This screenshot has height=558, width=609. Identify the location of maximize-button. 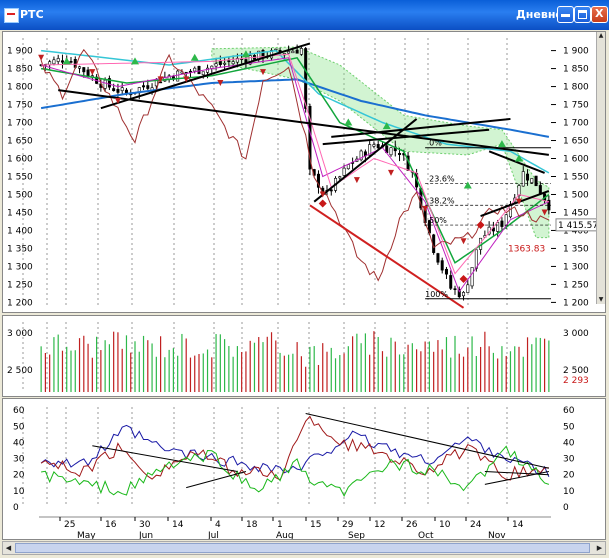
(582, 14).